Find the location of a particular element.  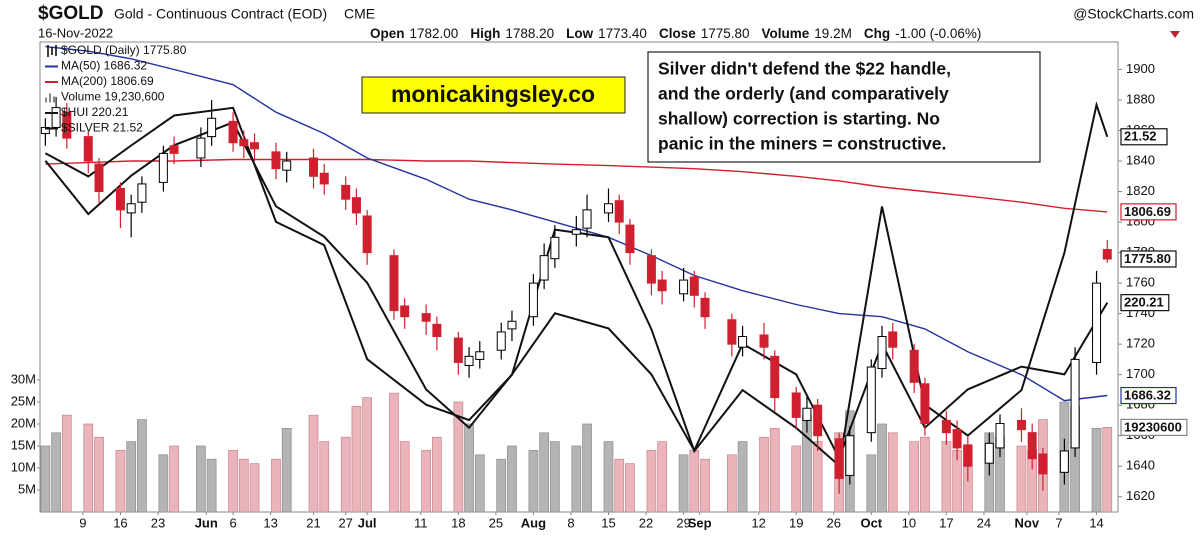

x-tick-label: Oct is located at coordinates (871, 522).